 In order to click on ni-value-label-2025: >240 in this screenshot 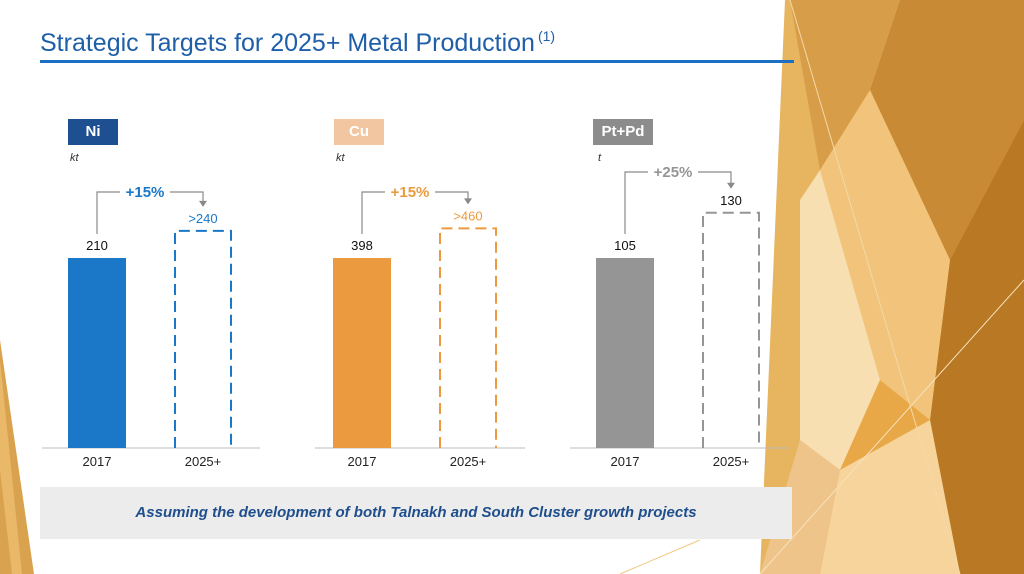, I will do `click(202, 218)`.